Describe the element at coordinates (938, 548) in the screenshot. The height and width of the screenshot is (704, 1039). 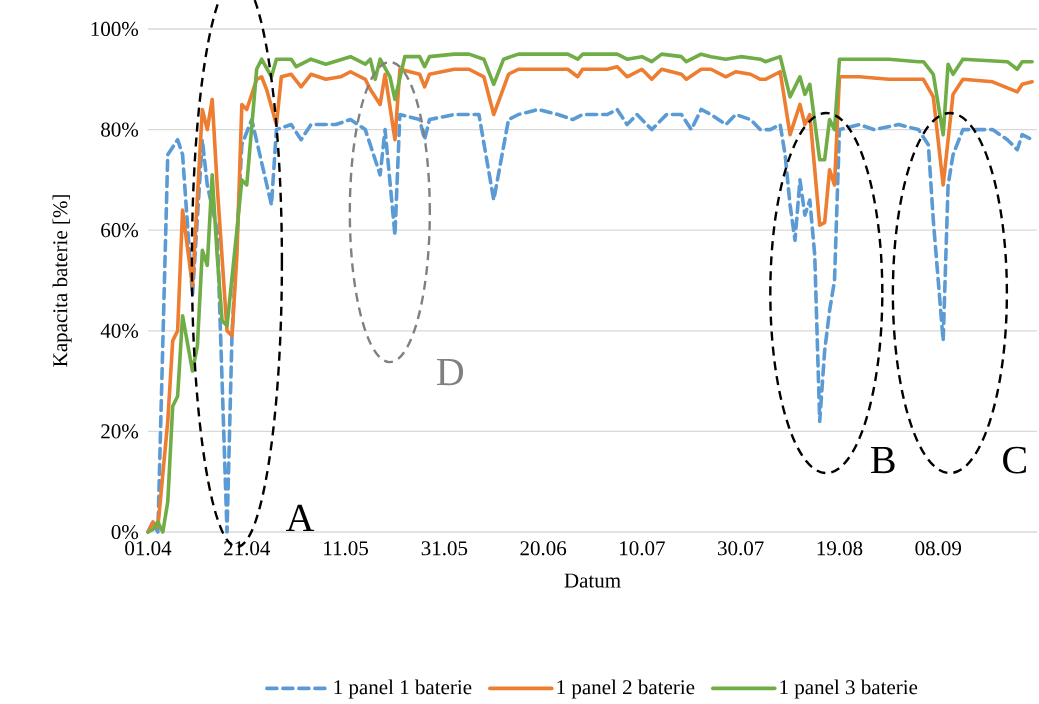
I see `x-tick-label: 08.09` at that location.